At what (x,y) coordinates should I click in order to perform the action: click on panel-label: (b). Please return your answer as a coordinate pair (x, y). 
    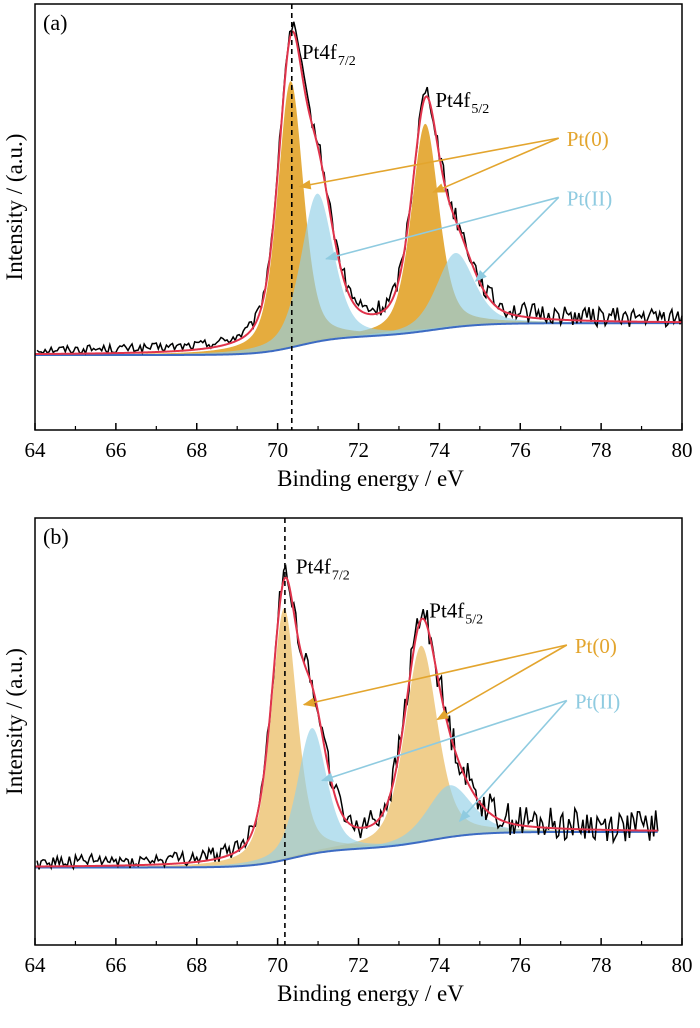
    Looking at the image, I should click on (56, 536).